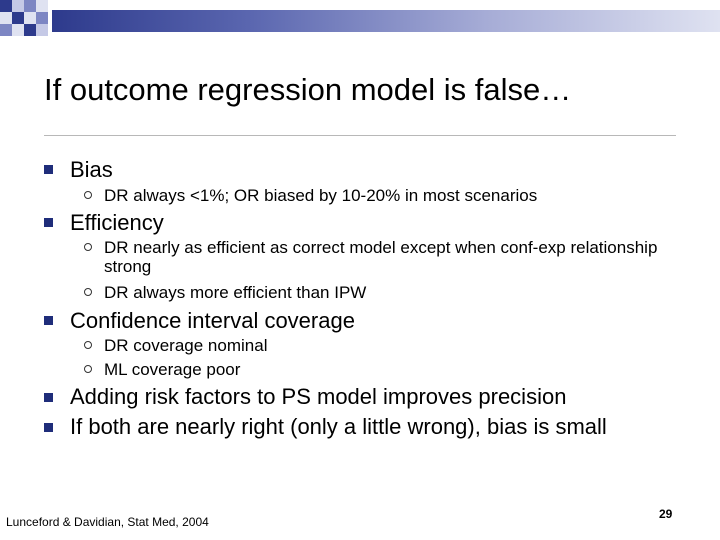  I want to click on bullet-ci-coverage: Confidence interval coverage, so click(212, 320).